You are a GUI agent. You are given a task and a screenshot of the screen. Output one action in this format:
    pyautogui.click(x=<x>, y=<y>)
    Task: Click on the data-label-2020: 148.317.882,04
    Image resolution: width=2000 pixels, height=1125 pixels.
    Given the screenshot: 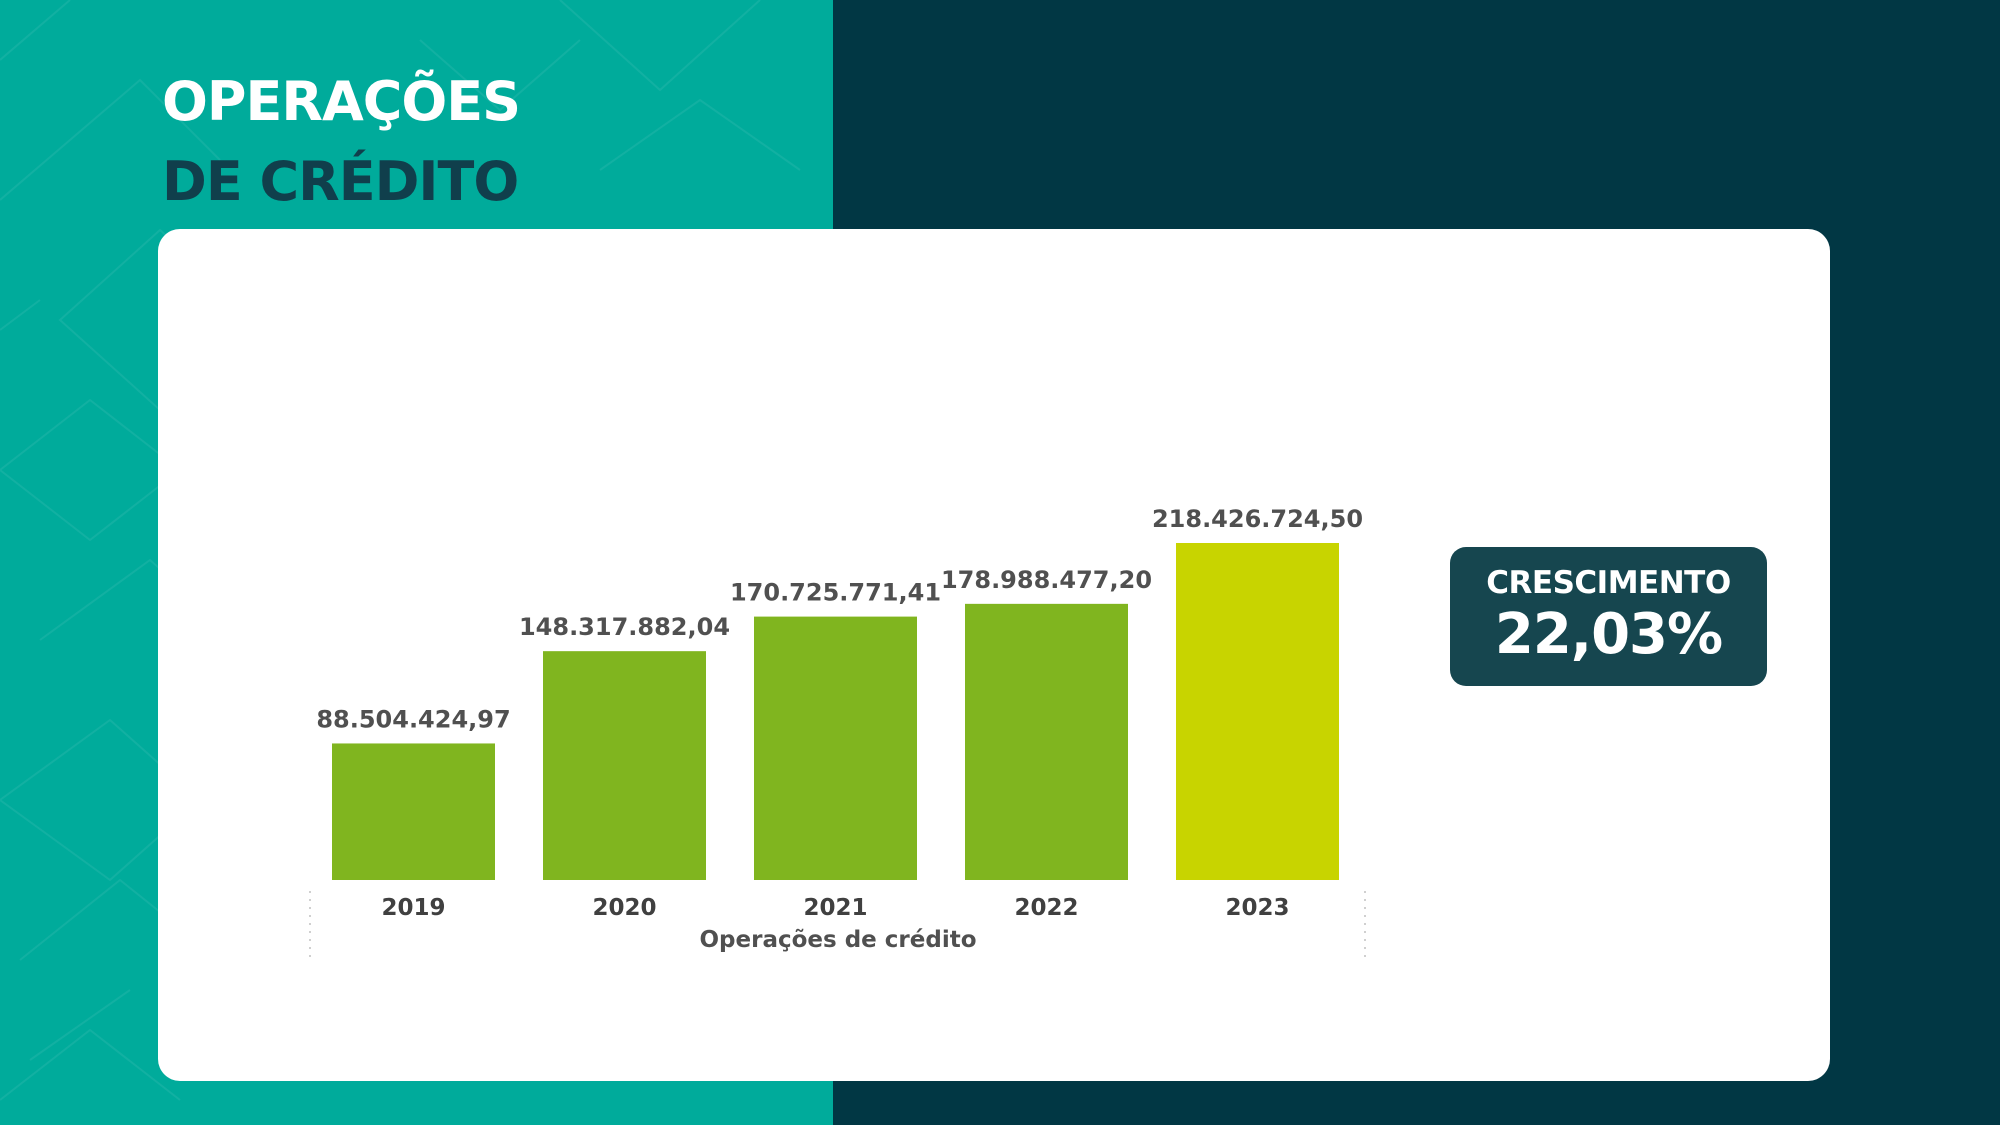 What is the action you would take?
    pyautogui.click(x=624, y=627)
    